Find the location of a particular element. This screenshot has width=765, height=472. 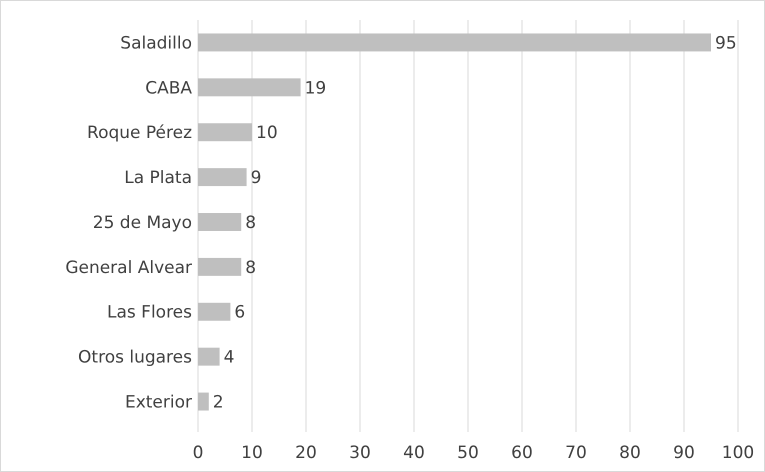

data-label: 95 is located at coordinates (726, 43).